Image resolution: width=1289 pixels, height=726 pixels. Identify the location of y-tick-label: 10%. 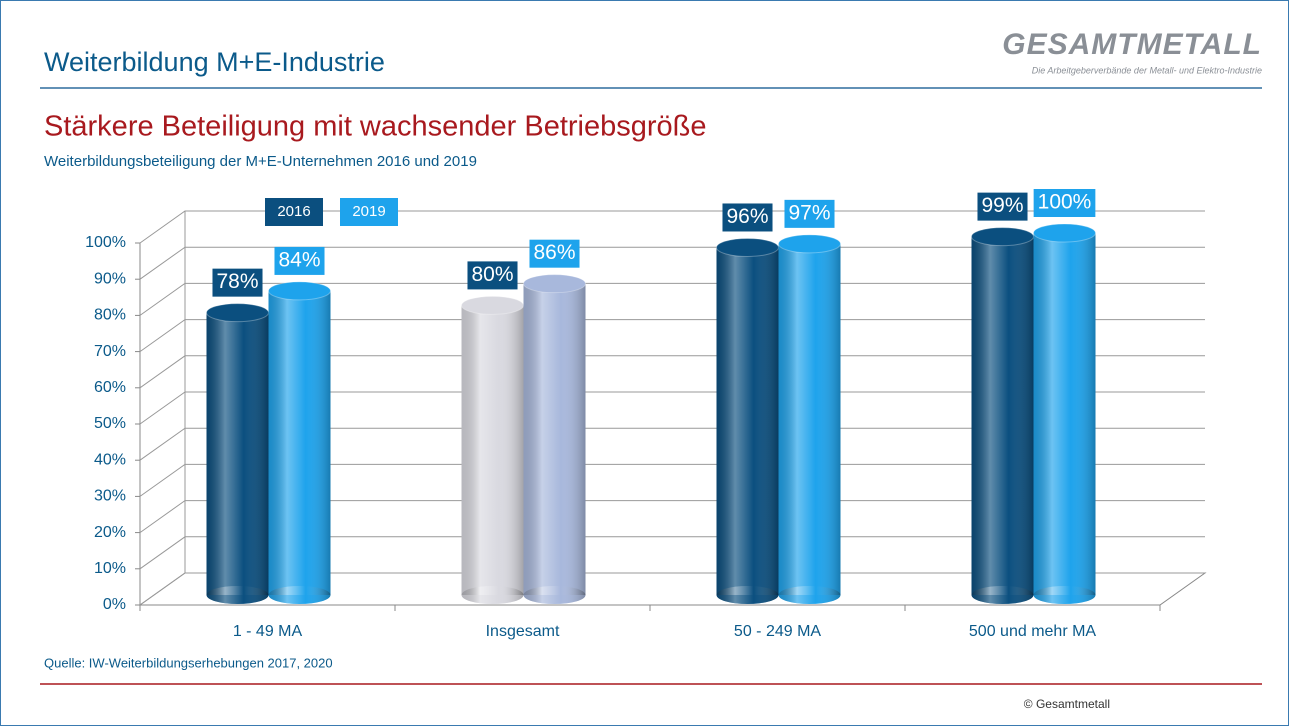
(110, 568).